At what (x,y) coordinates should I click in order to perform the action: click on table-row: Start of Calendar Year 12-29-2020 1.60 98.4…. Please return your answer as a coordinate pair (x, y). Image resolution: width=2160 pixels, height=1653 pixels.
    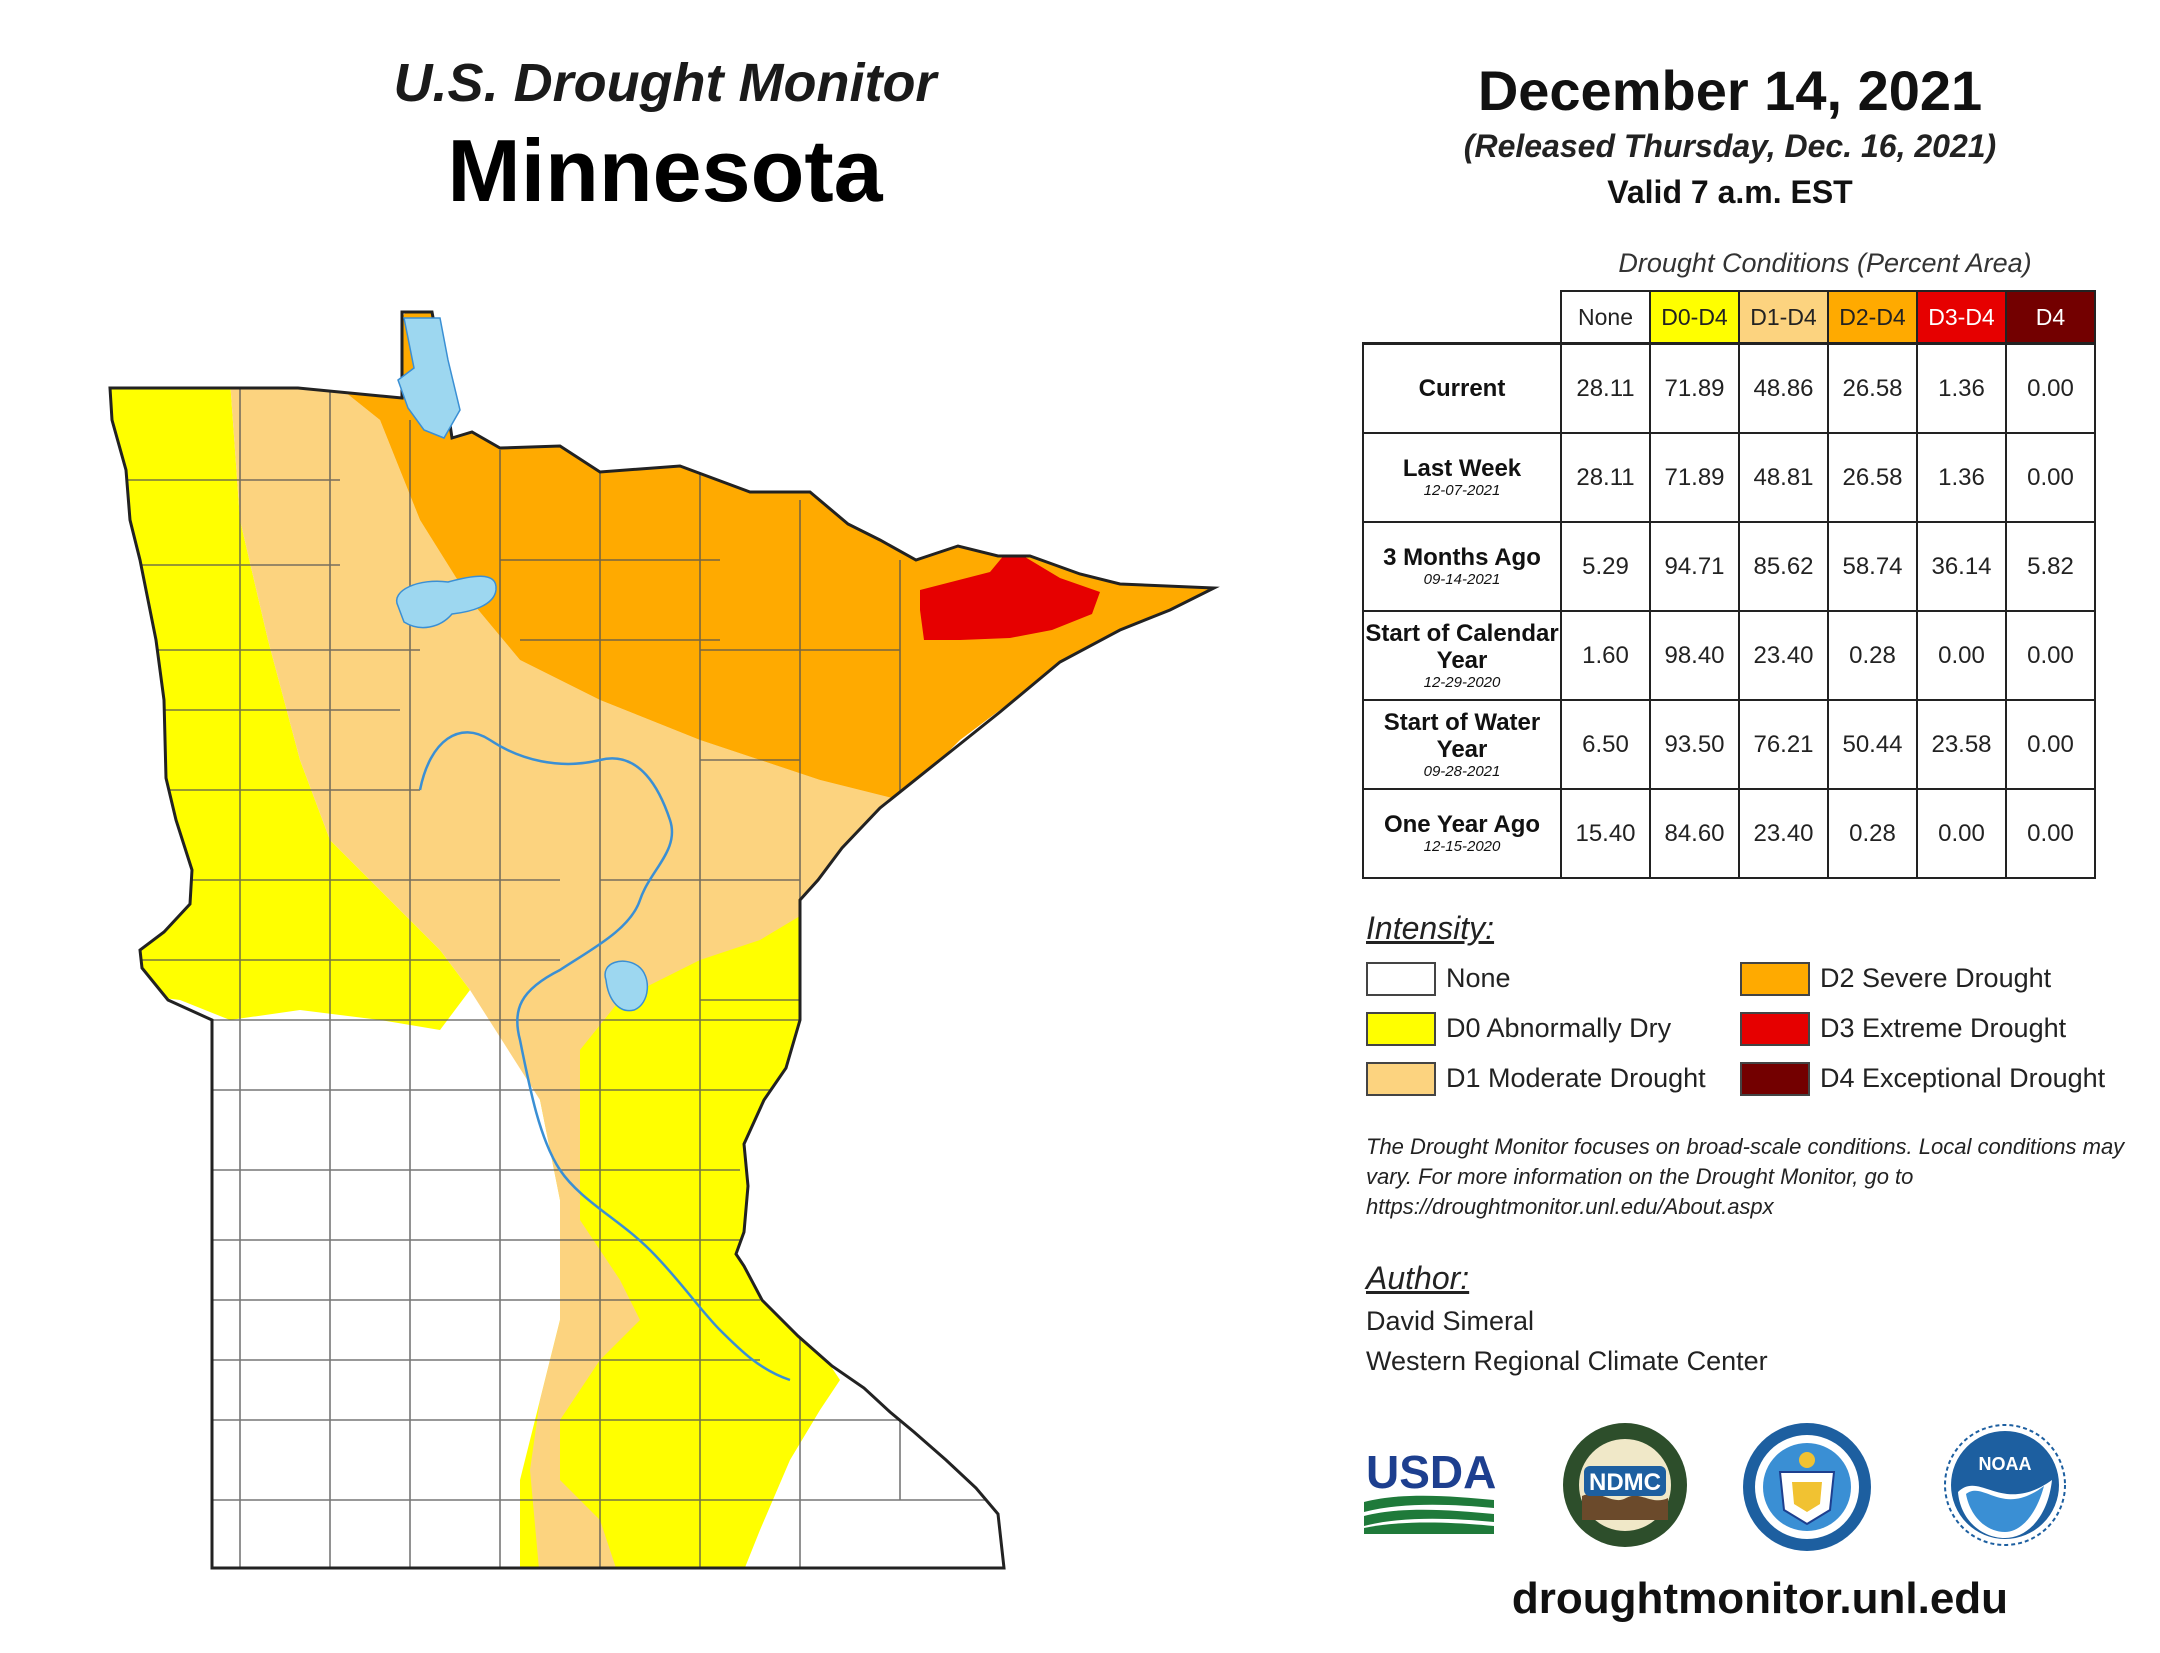
    Looking at the image, I should click on (1729, 655).